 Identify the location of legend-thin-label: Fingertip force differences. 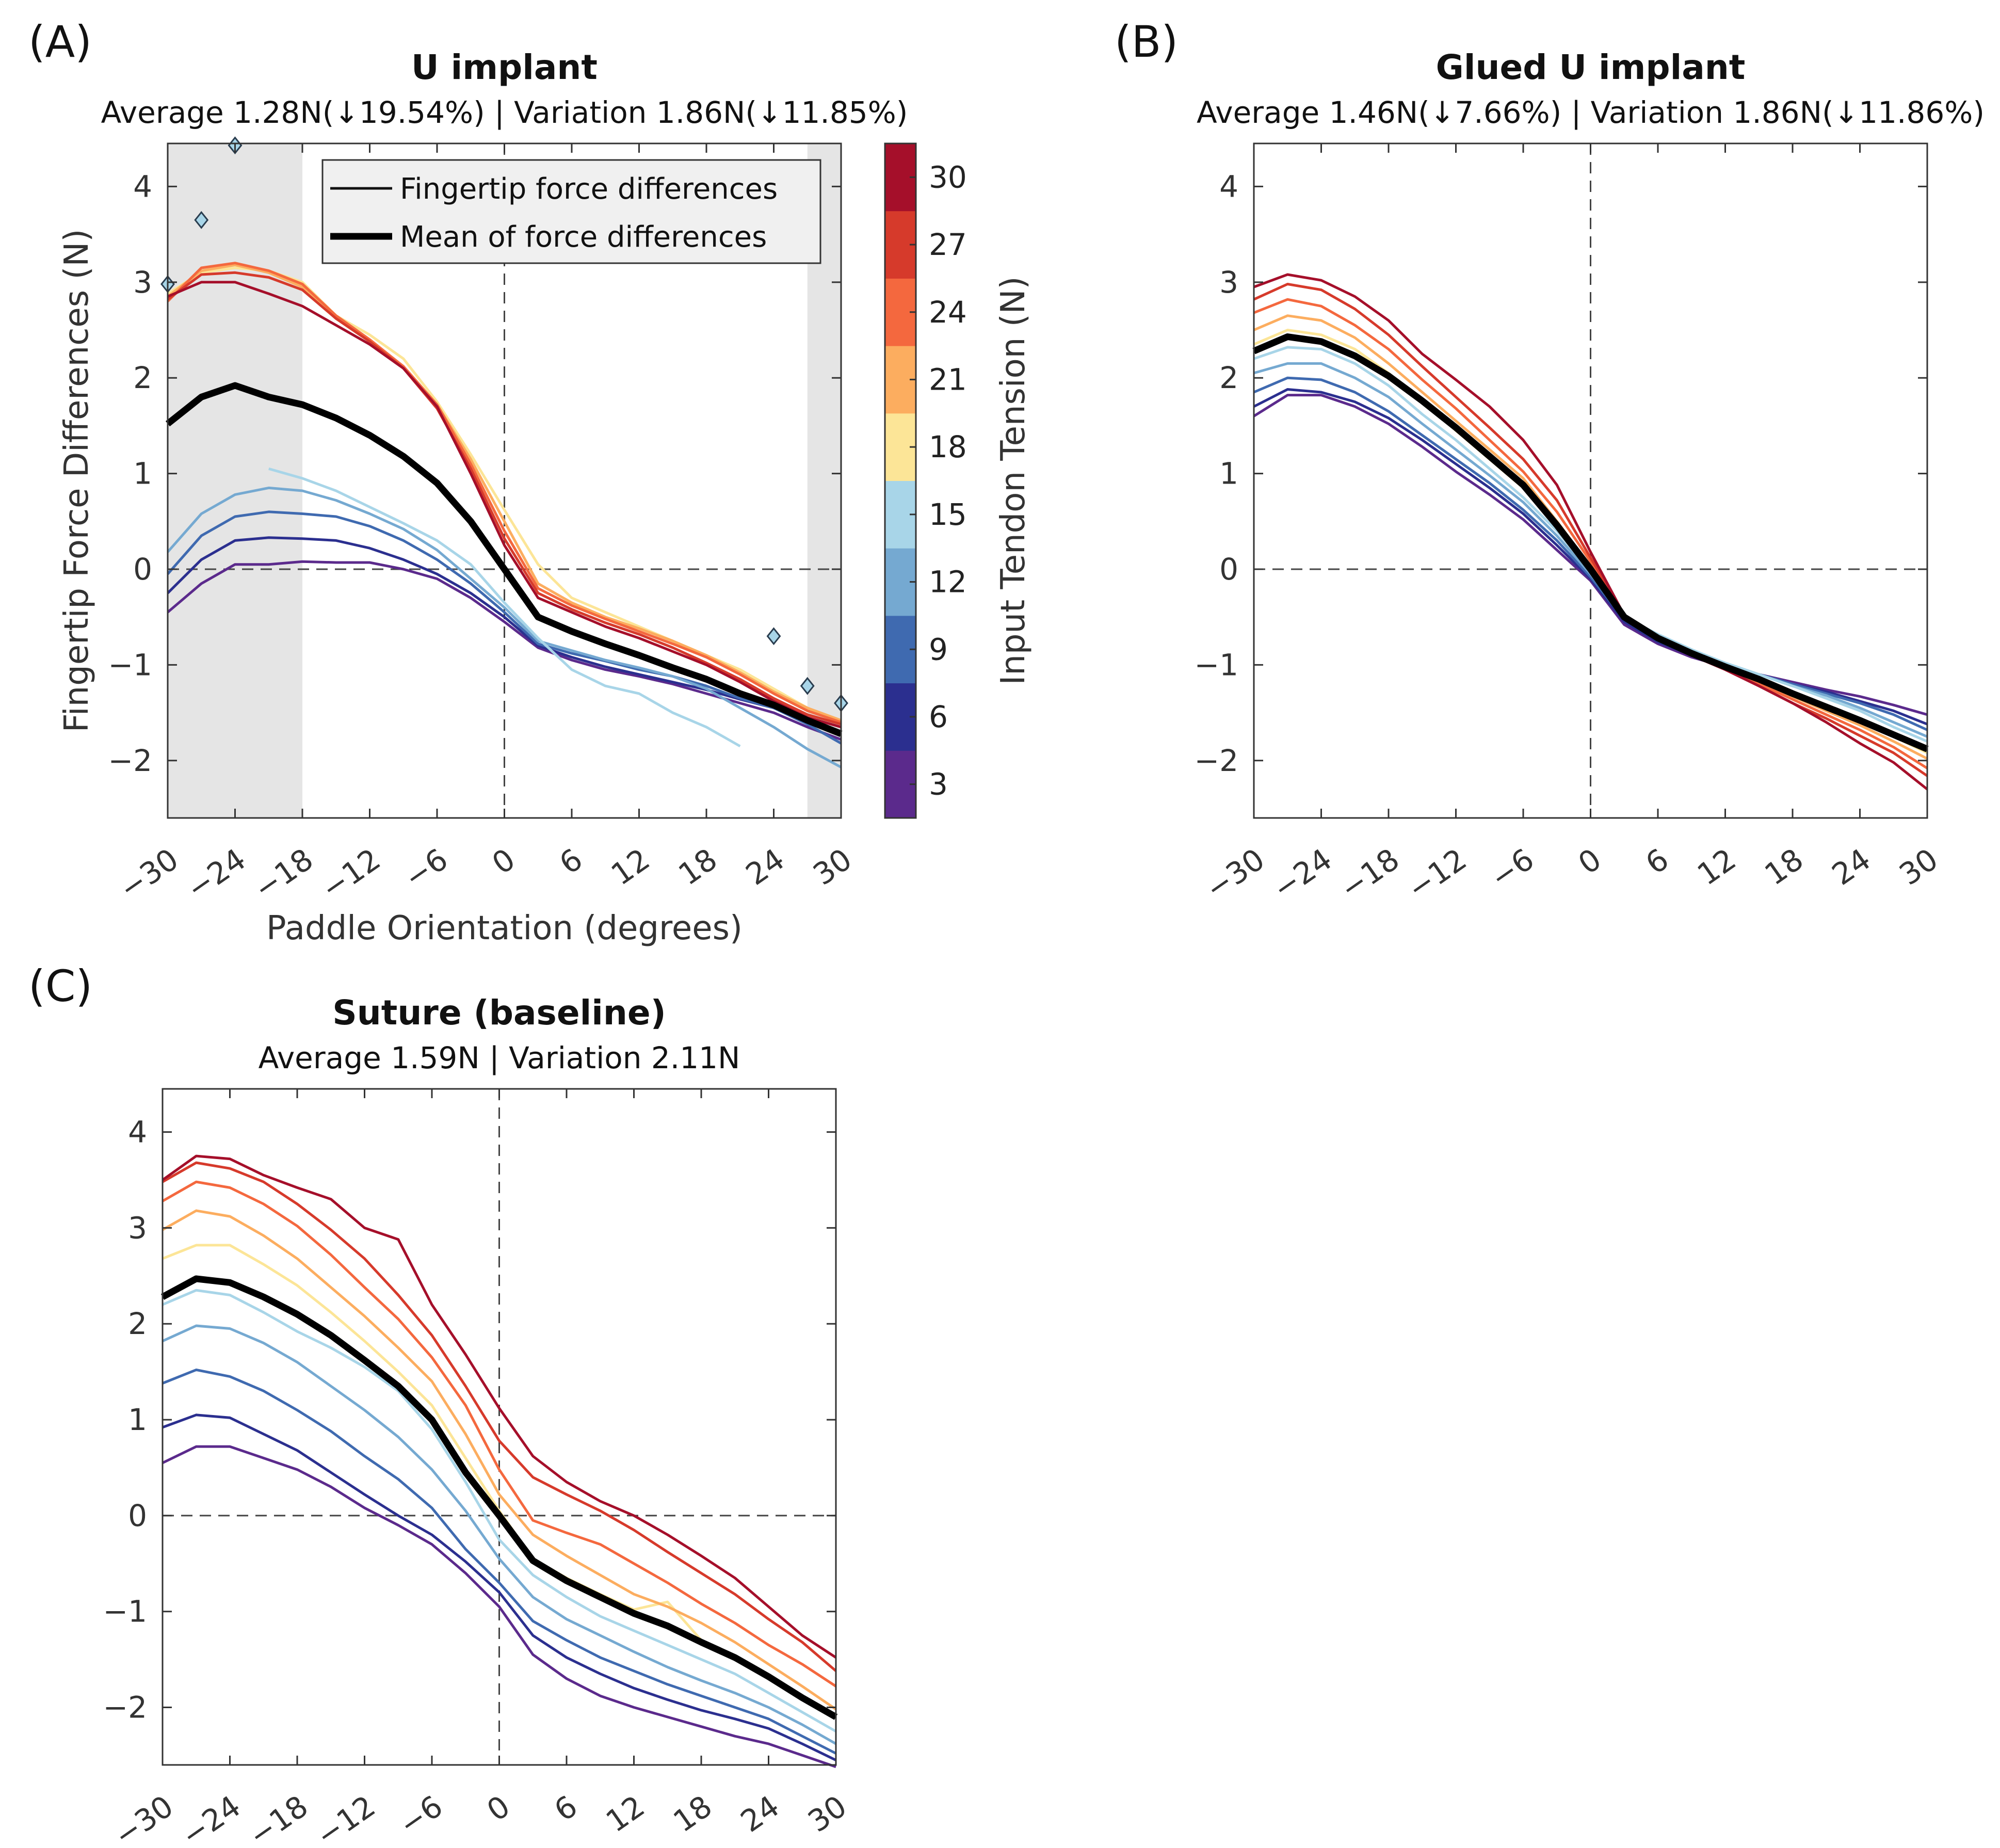
(589, 189).